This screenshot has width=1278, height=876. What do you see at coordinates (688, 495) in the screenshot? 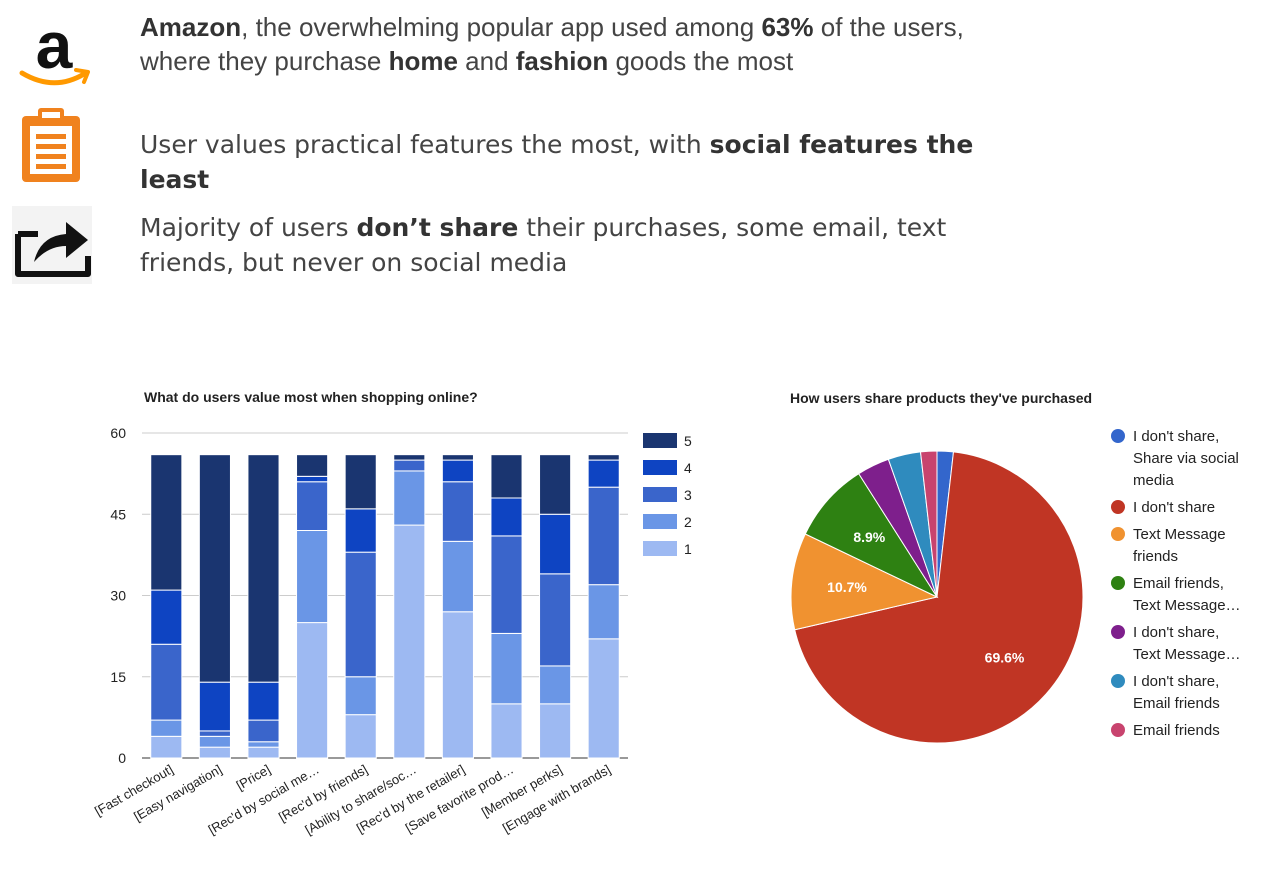
I see `legend-label: 3` at bounding box center [688, 495].